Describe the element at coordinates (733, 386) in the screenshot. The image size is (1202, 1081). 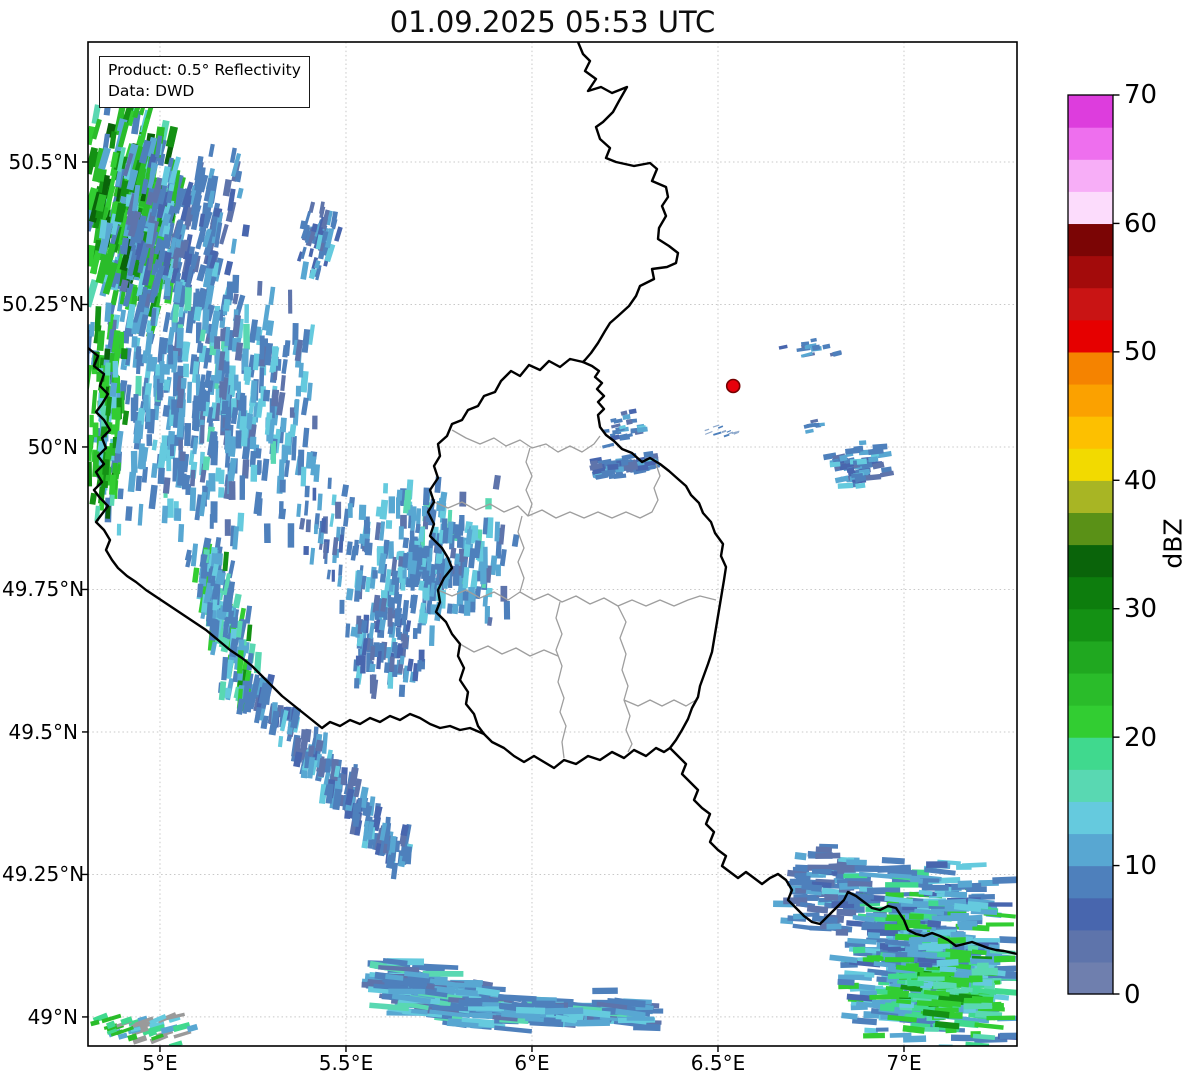
I see `radar-site-marker` at that location.